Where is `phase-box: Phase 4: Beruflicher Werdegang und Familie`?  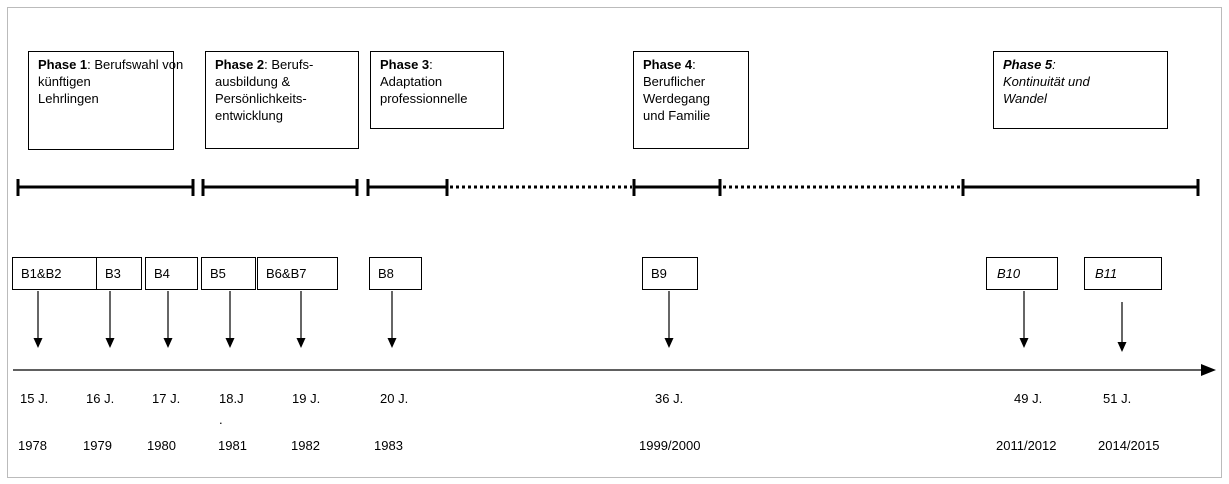
phase-box: Phase 4: Beruflicher Werdegang und Familie is located at coordinates (691, 100).